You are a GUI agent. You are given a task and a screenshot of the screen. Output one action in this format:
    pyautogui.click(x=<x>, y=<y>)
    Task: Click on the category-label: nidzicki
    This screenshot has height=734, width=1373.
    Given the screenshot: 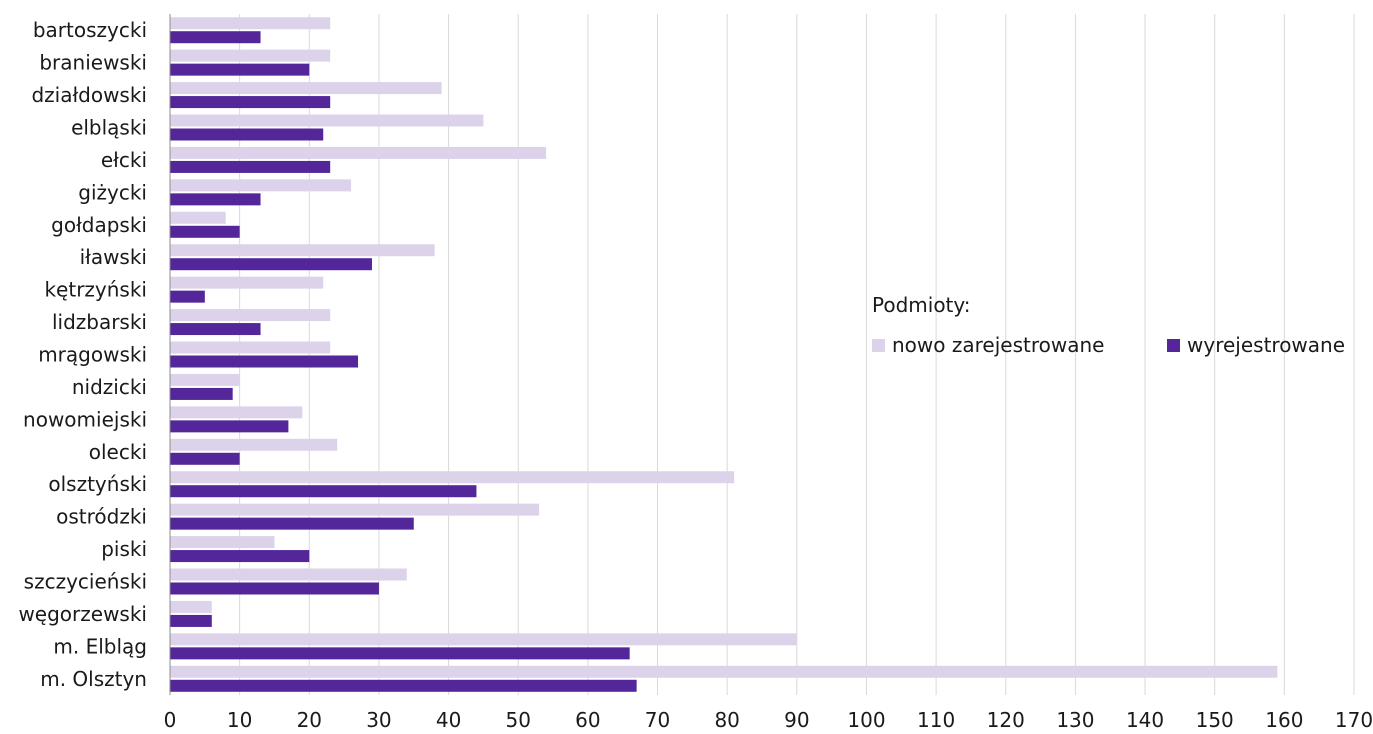 What is the action you would take?
    pyautogui.click(x=109, y=387)
    